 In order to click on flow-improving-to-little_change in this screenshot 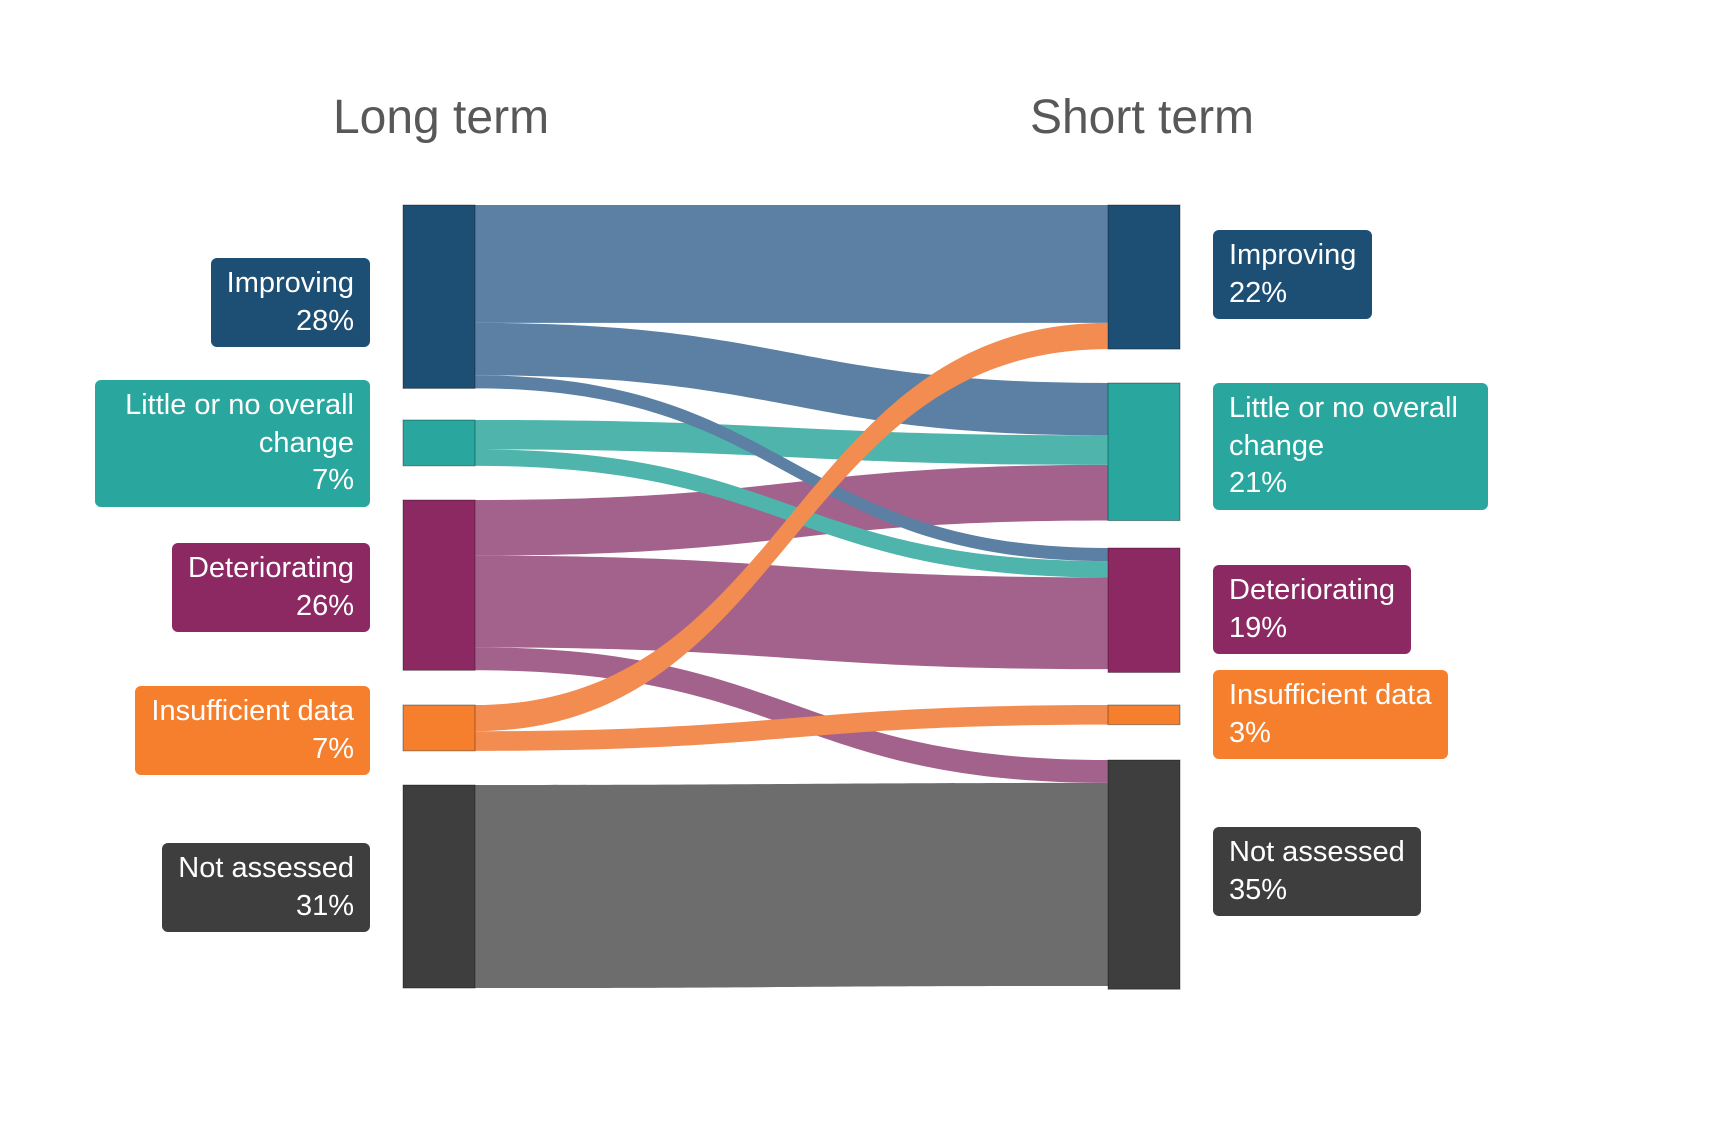, I will do `click(791, 379)`.